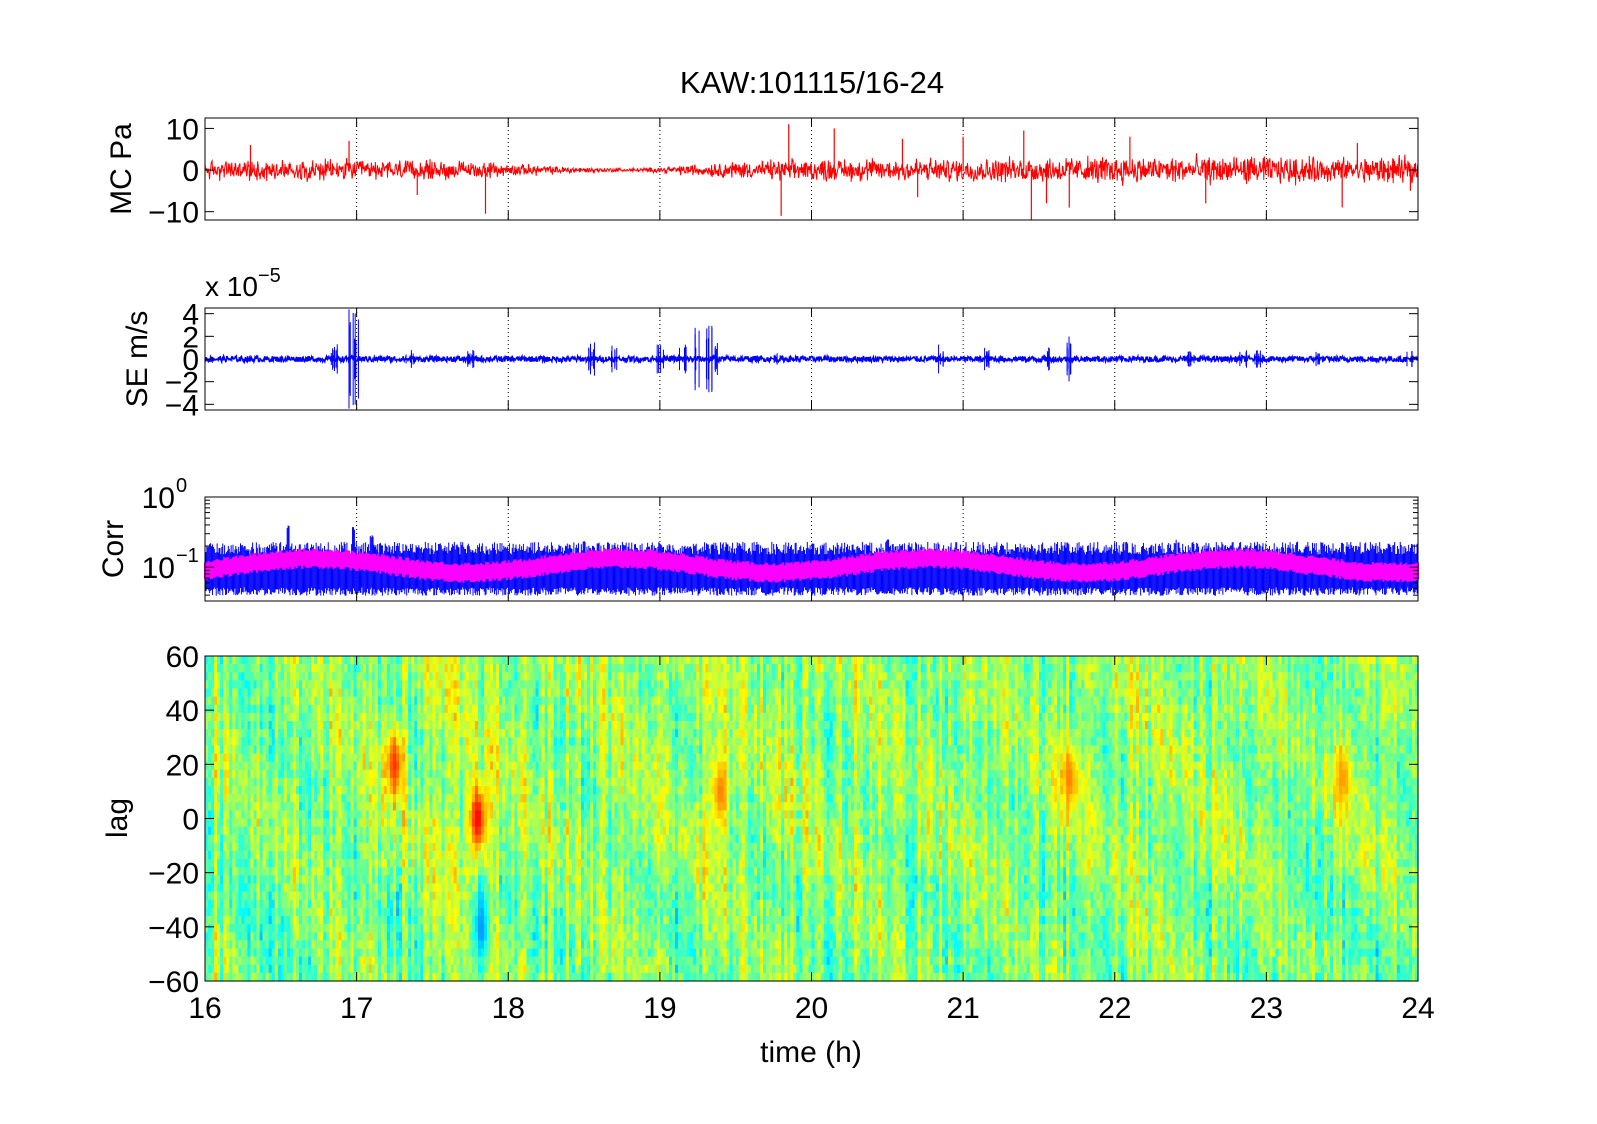 The image size is (1597, 1124). Describe the element at coordinates (812, 82) in the screenshot. I see `figure-title: KAW:101115/16-24` at that location.